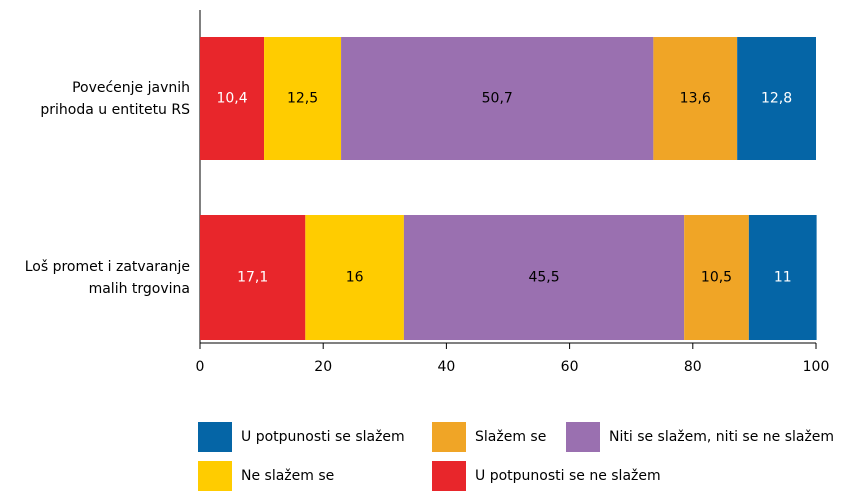  Describe the element at coordinates (323, 437) in the screenshot. I see `legend-label: U potpunosti se slažem` at that location.